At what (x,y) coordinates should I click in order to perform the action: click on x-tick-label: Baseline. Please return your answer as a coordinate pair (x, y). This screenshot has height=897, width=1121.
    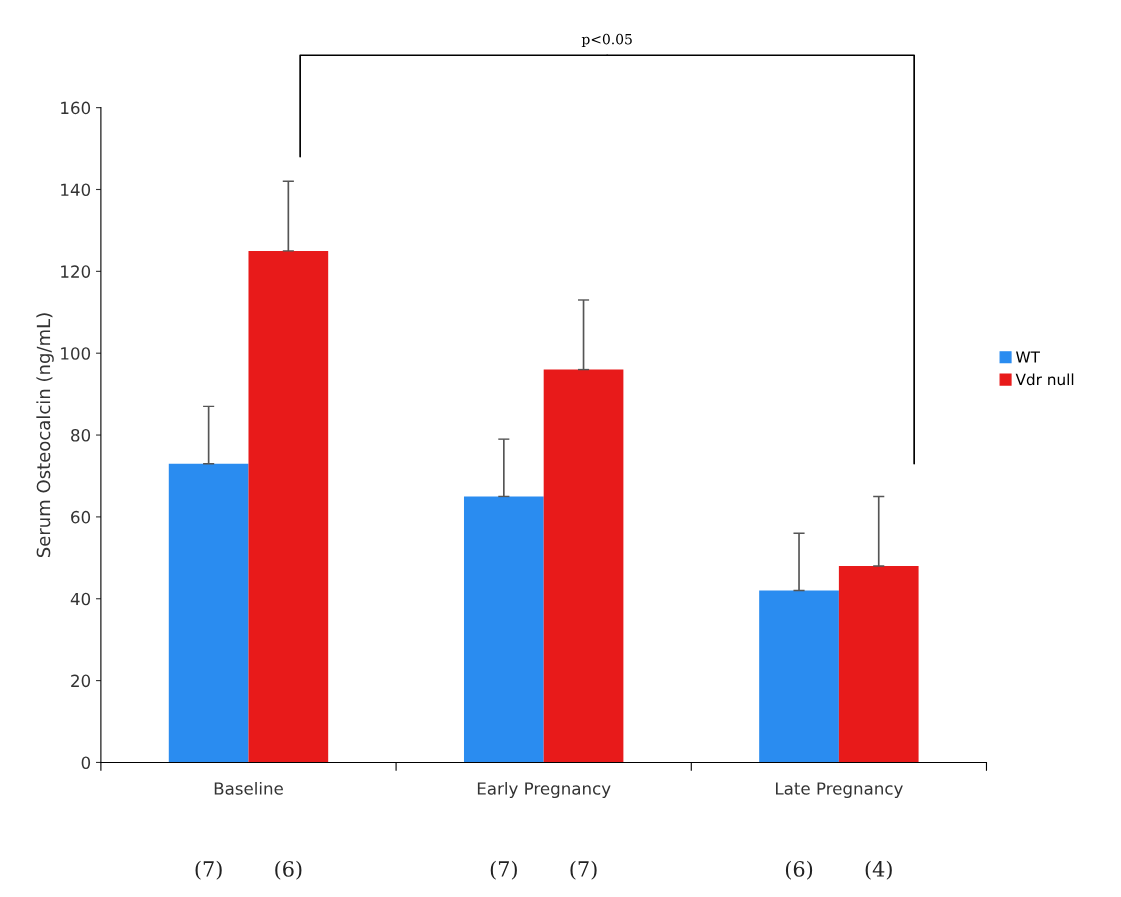
    Looking at the image, I should click on (248, 788).